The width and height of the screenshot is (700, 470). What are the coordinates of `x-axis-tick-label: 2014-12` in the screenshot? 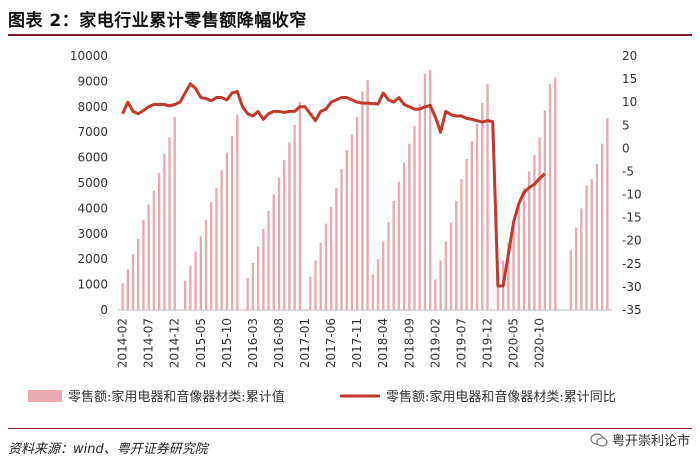 It's located at (175, 343).